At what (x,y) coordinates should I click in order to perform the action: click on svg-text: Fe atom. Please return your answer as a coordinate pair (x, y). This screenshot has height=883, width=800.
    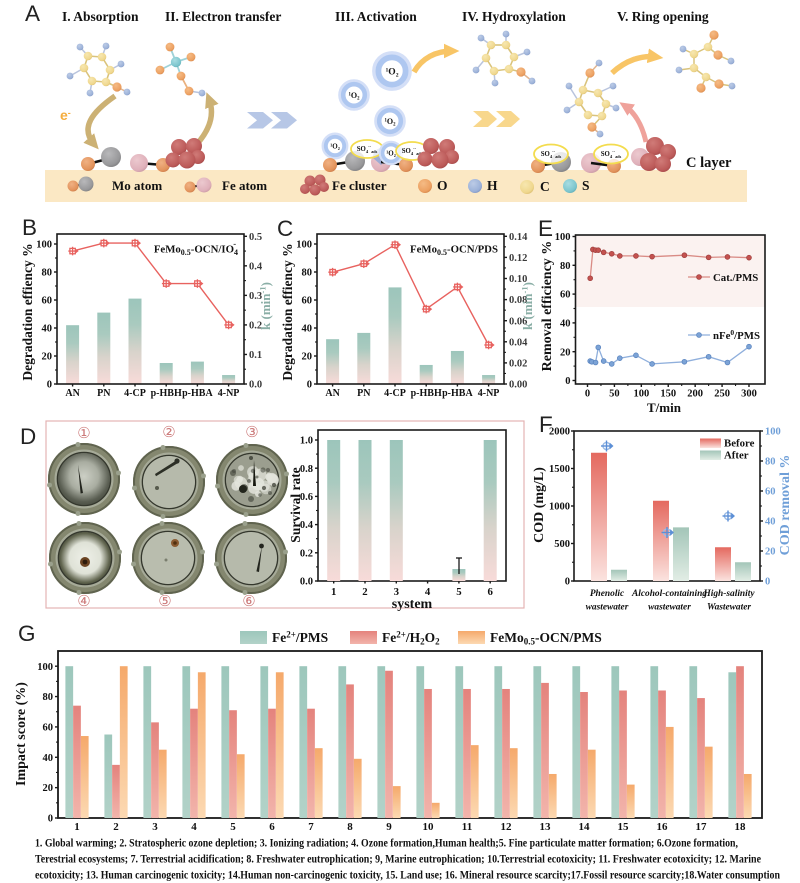
    Looking at the image, I should click on (244, 185).